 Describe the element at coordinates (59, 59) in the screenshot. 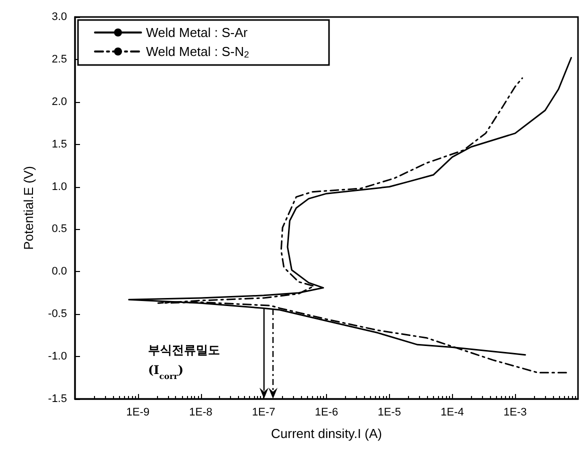

I see `y-tick-label: 2.5` at that location.